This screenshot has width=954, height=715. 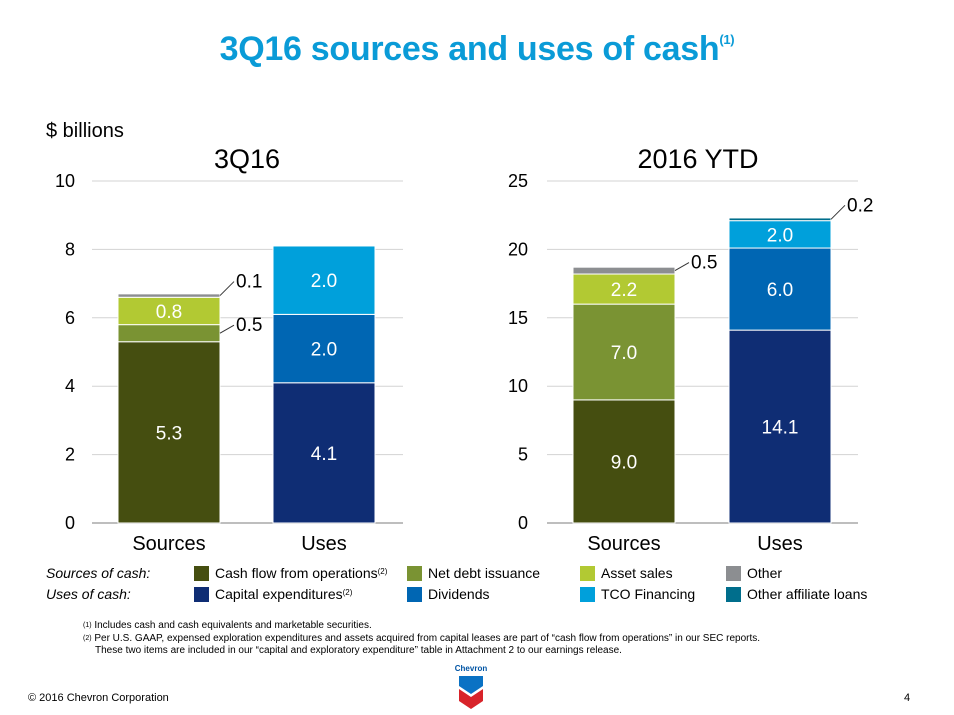 What do you see at coordinates (471, 668) in the screenshot?
I see `logo-text: Chevron` at bounding box center [471, 668].